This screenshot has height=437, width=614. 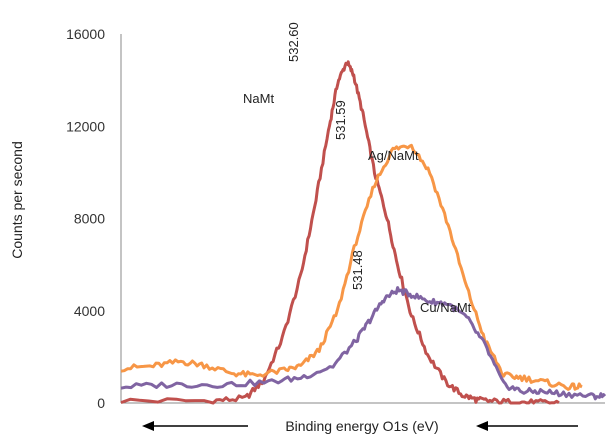 I want to click on peak-label-ag-namt: 531.59, so click(x=340, y=120).